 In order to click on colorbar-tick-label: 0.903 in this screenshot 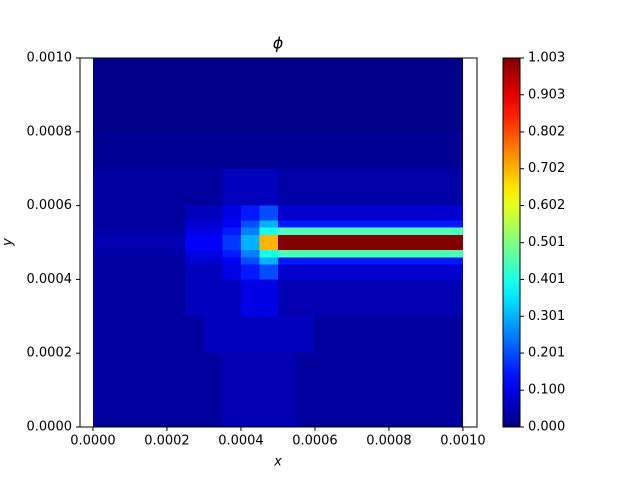, I will do `click(546, 94)`.